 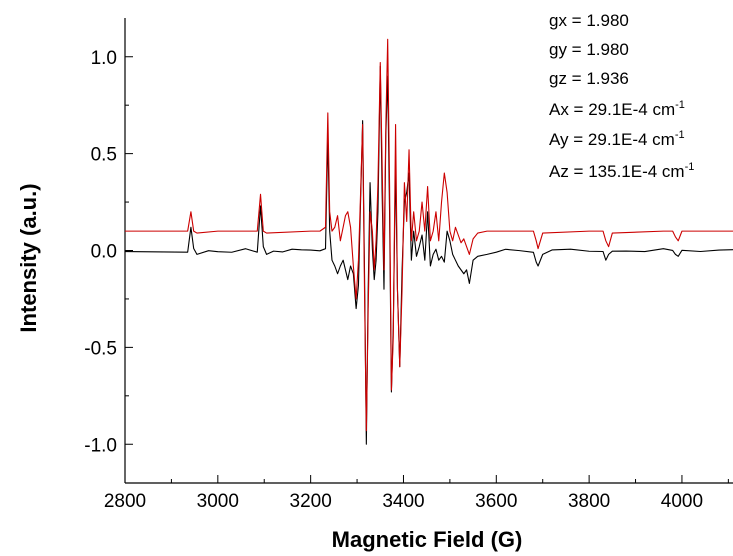 I want to click on y-tick-label: 0.5, so click(x=104, y=155).